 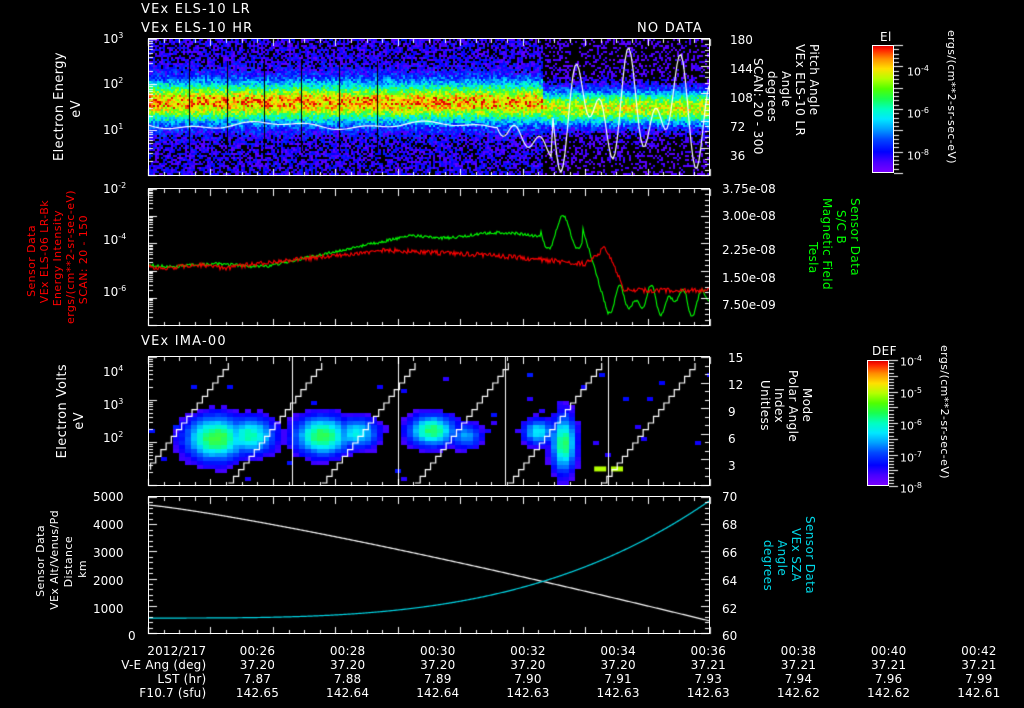 What do you see at coordinates (730, 636) in the screenshot?
I see `panel4-right-tick-60: 60` at bounding box center [730, 636].